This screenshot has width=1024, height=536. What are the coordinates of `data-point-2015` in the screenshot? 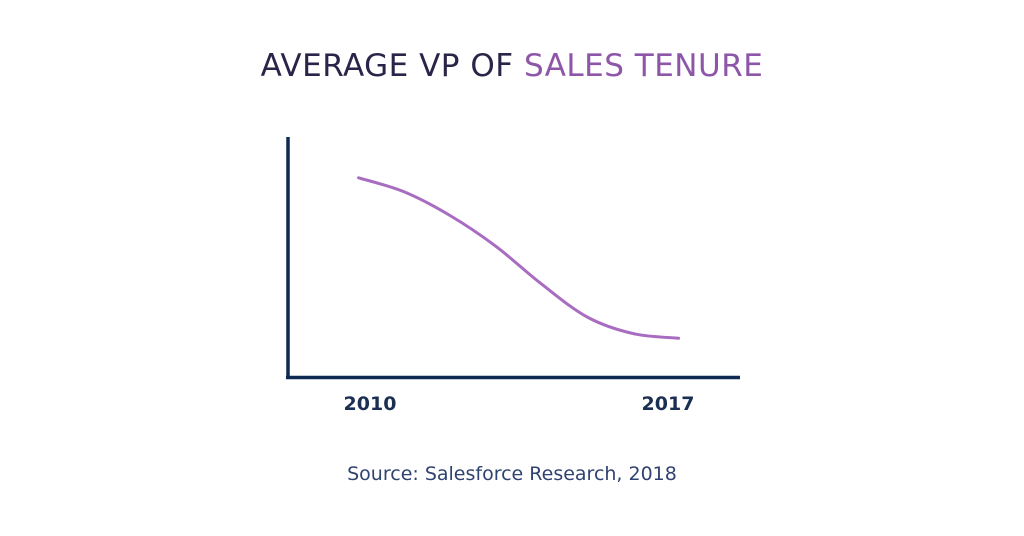 It's located at (587, 317).